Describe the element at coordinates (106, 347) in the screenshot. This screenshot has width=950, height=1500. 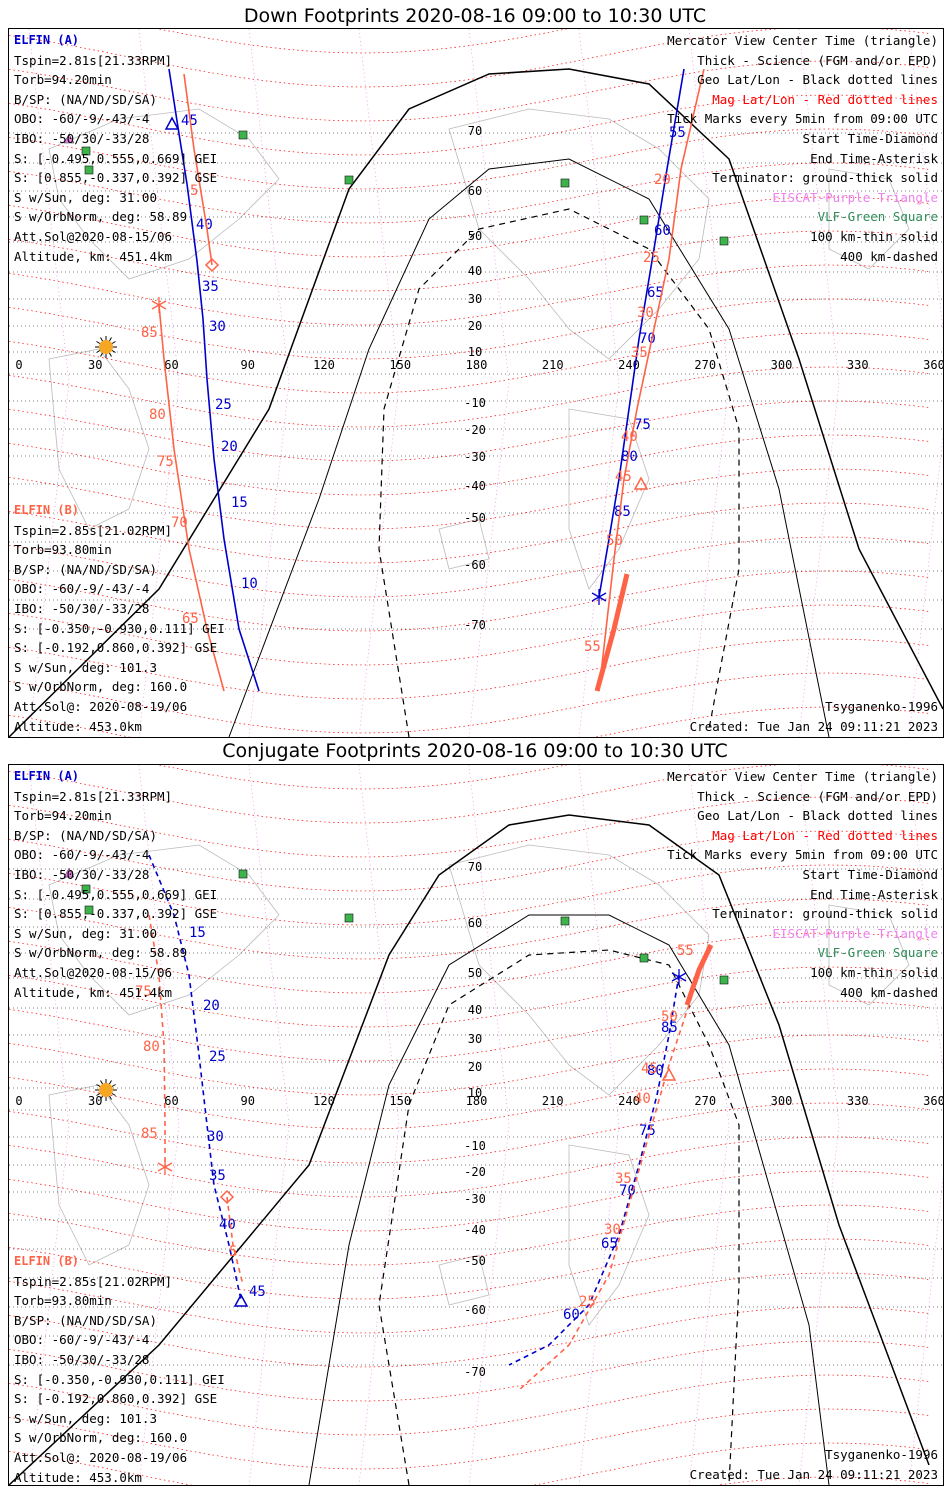
I see `sun-icon` at that location.